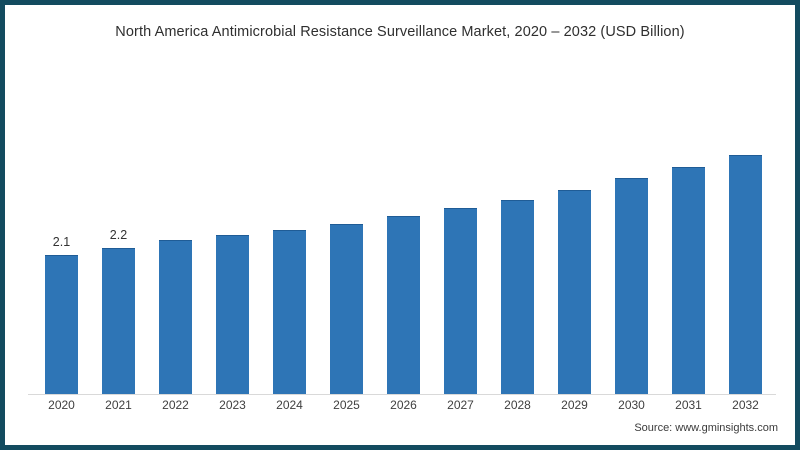 Image resolution: width=800 pixels, height=450 pixels. Describe the element at coordinates (745, 274) in the screenshot. I see `bar-2032` at that location.